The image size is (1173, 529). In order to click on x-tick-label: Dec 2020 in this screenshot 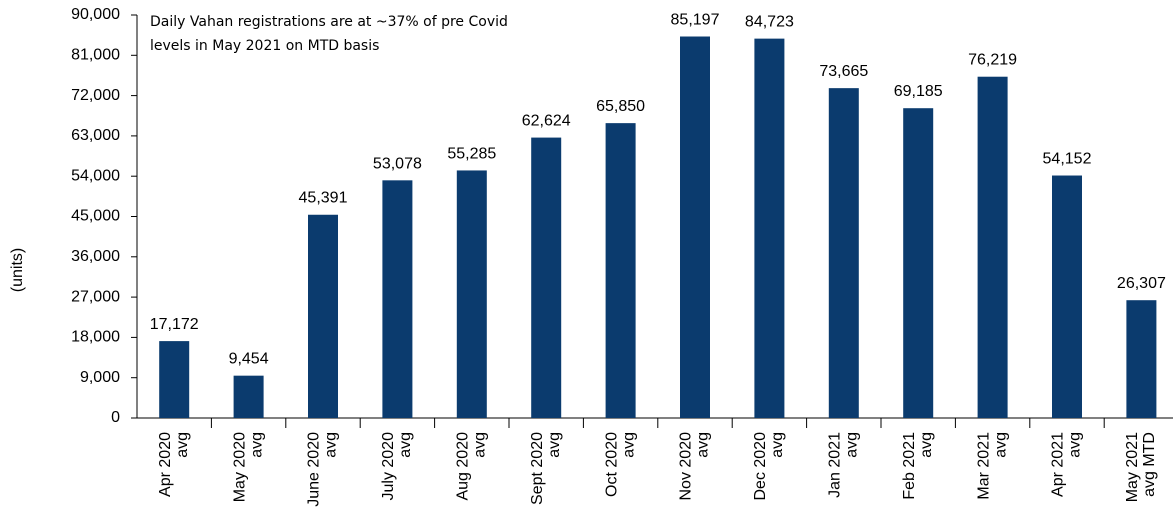, I will do `click(760, 466)`.